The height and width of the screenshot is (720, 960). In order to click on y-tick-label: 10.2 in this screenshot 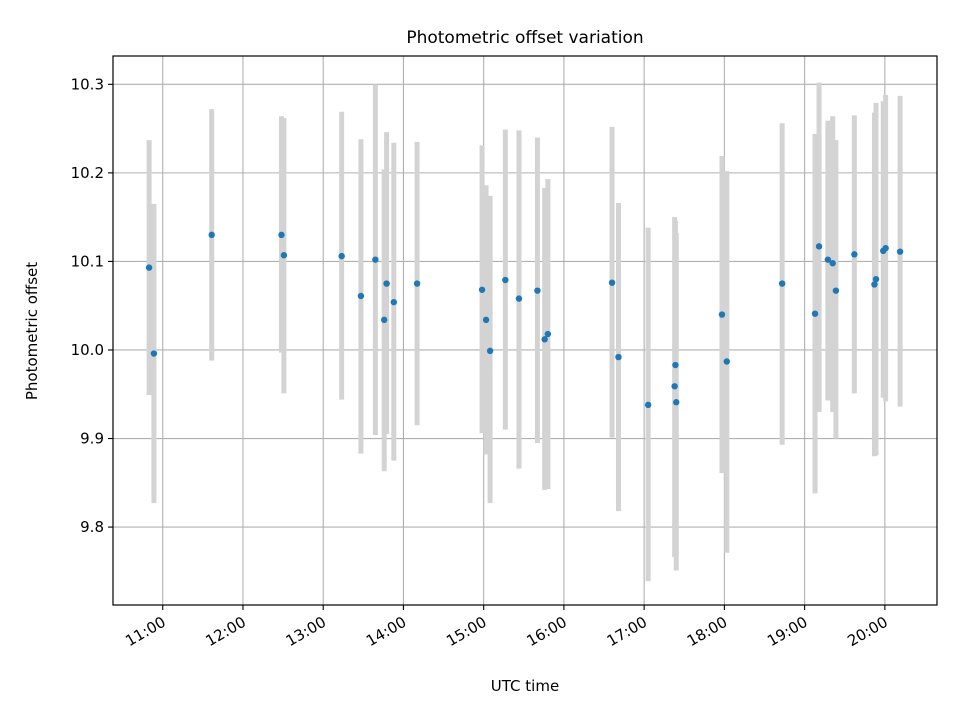, I will do `click(87, 173)`.